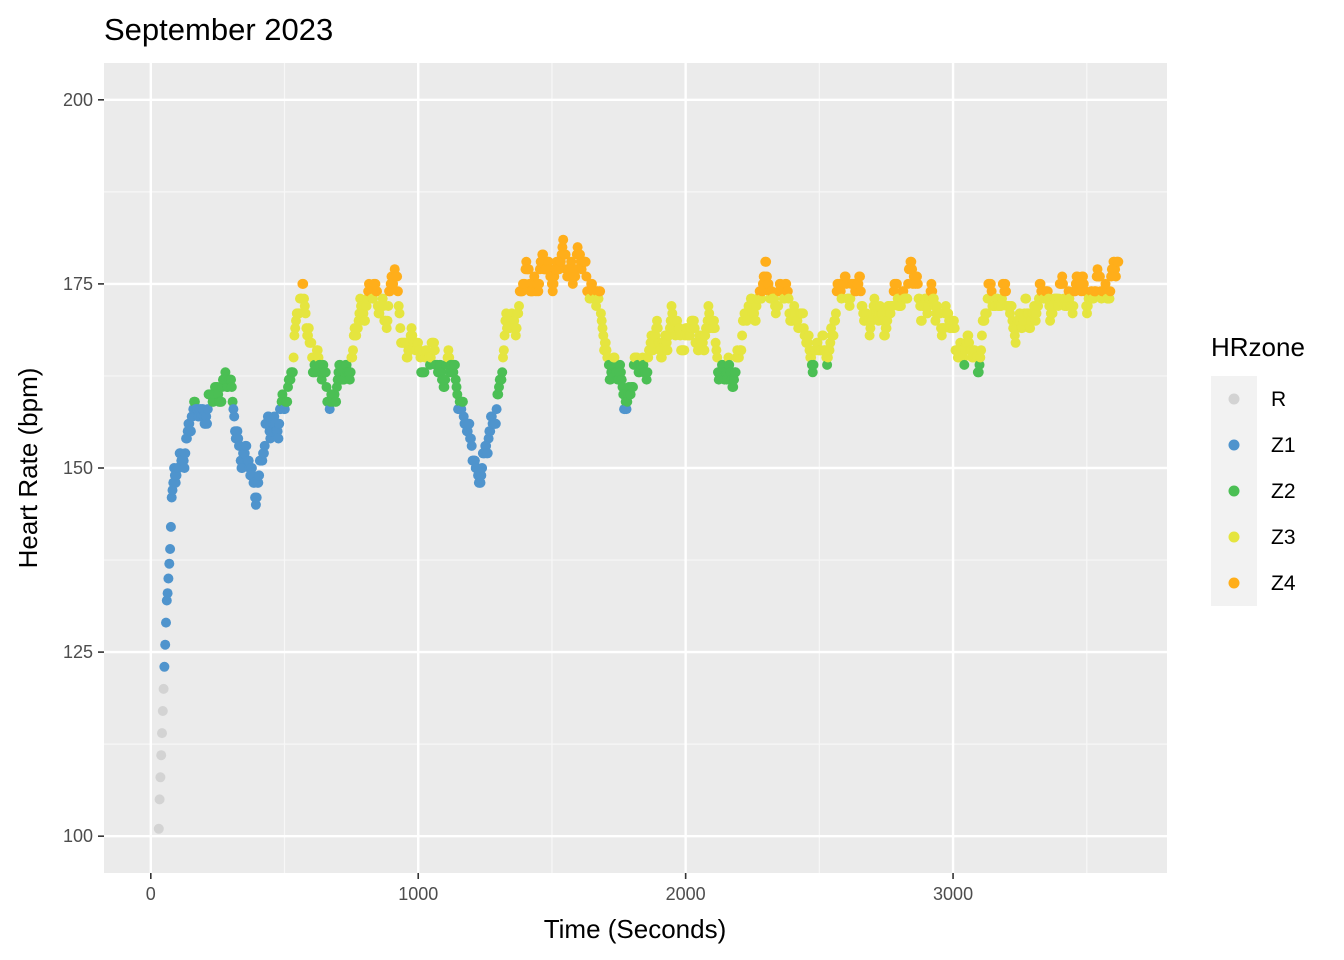 This screenshot has width=1344, height=960. I want to click on legend-label-z2: Z2, so click(1283, 491).